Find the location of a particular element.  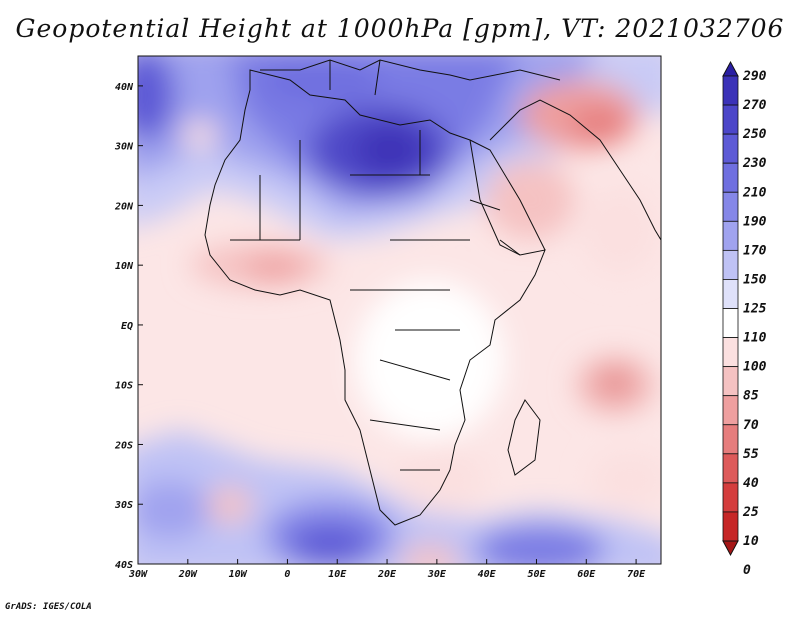

lat-tick-label: EQ is located at coordinates (127, 326).